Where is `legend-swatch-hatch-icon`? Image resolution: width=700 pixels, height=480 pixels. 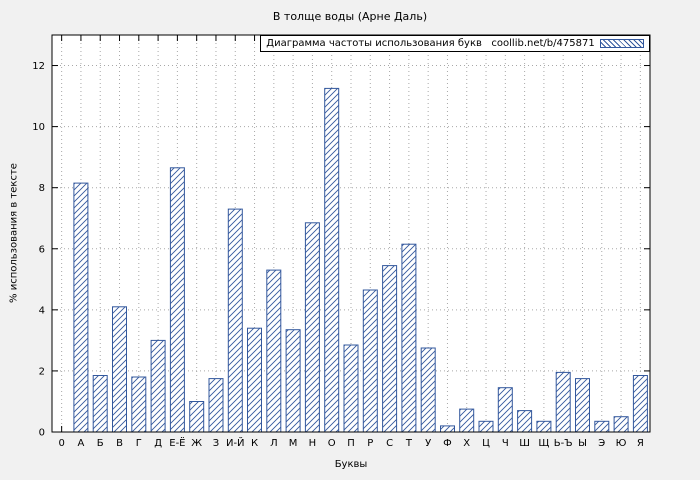 legend-swatch-hatch-icon is located at coordinates (622, 43).